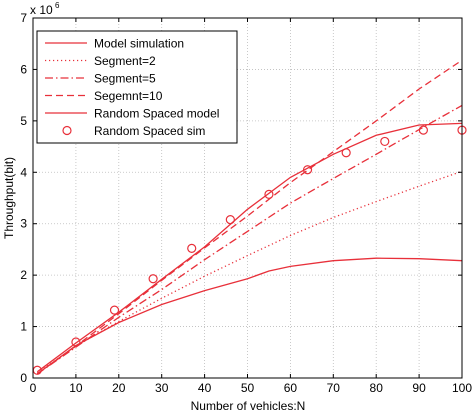 The width and height of the screenshot is (474, 412). What do you see at coordinates (125, 79) in the screenshot?
I see `legend-label-segment-5: Segment=5` at bounding box center [125, 79].